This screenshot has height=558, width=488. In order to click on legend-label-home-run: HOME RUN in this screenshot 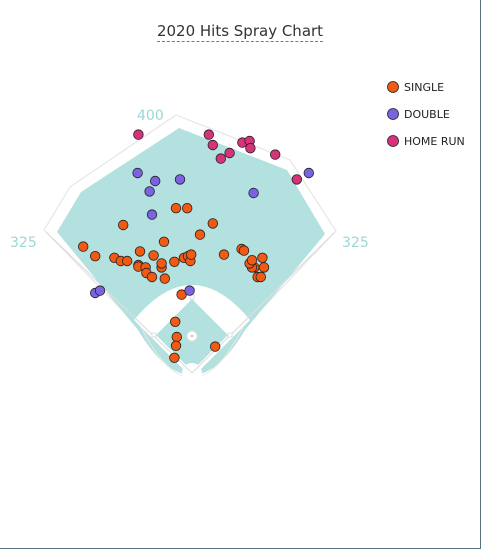, I will do `click(434, 141)`.